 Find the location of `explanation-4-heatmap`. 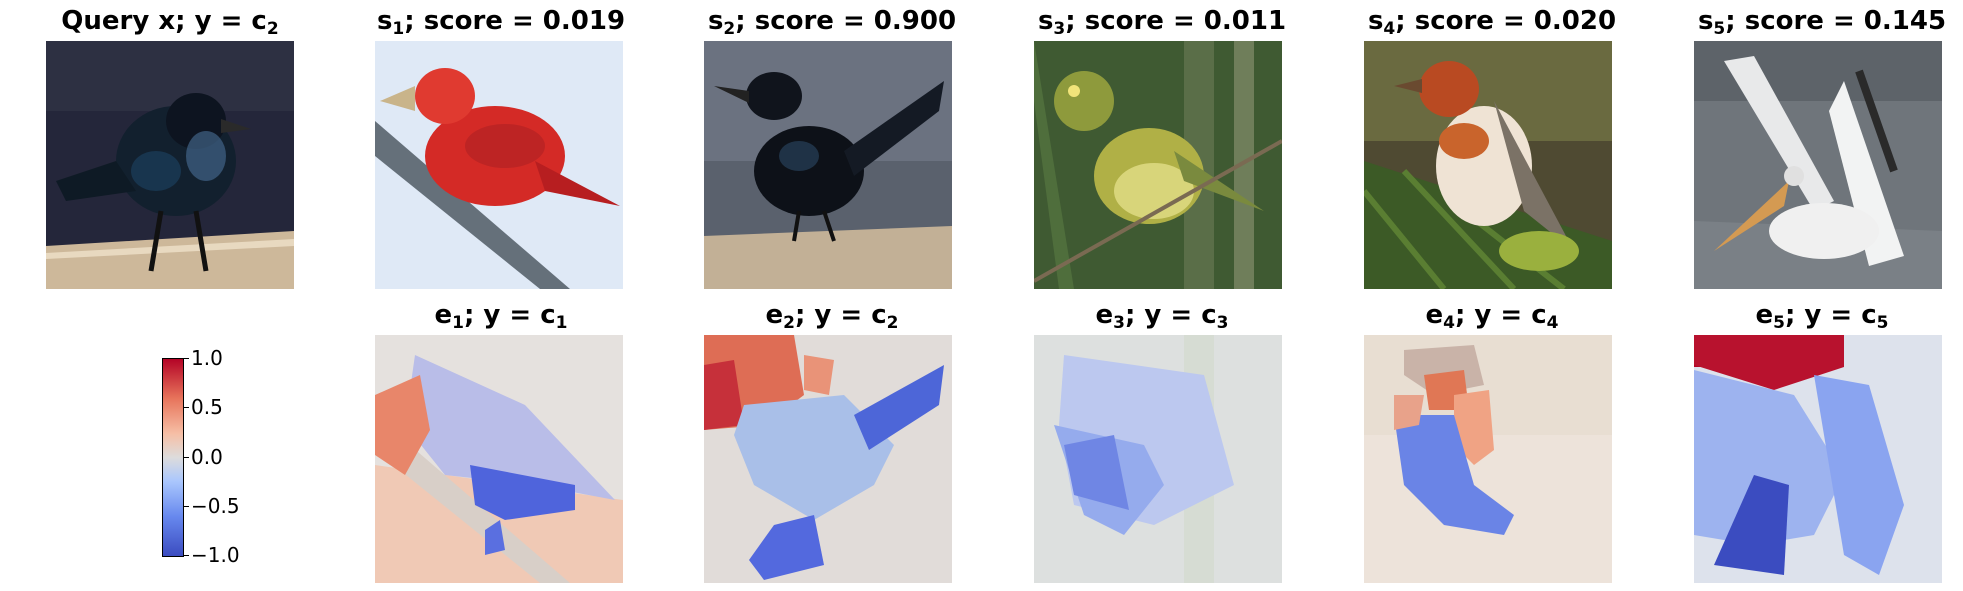

explanation-4-heatmap is located at coordinates (1488, 459).